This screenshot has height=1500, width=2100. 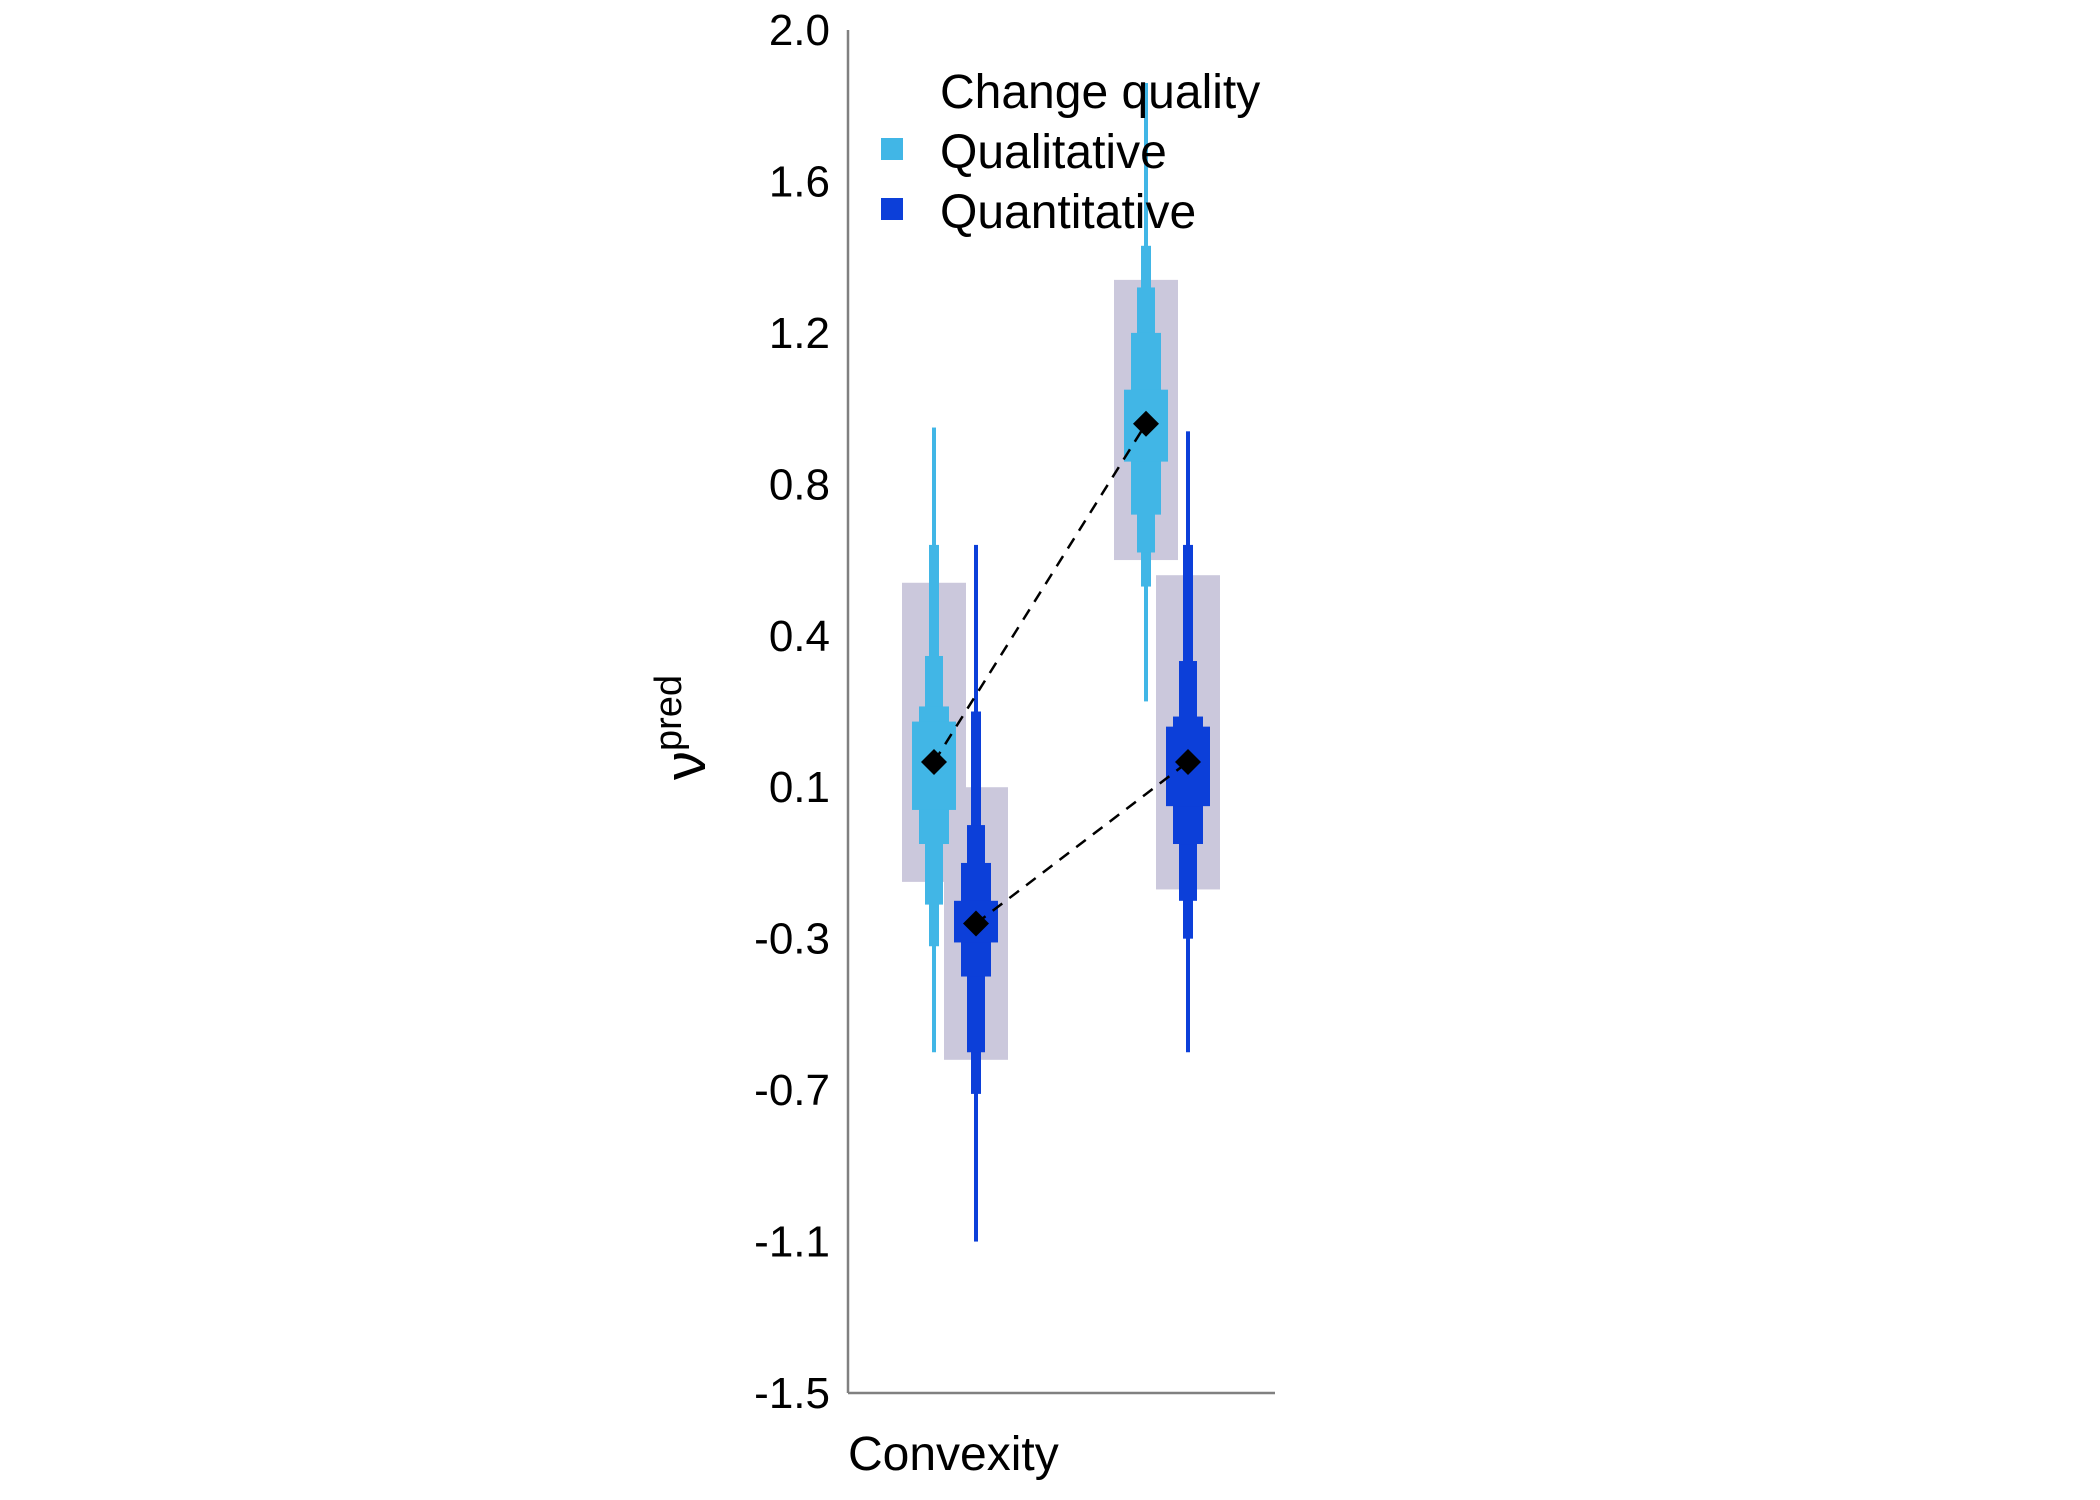 What do you see at coordinates (685, 765) in the screenshot?
I see `y-axis-title-symbol: ν` at bounding box center [685, 765].